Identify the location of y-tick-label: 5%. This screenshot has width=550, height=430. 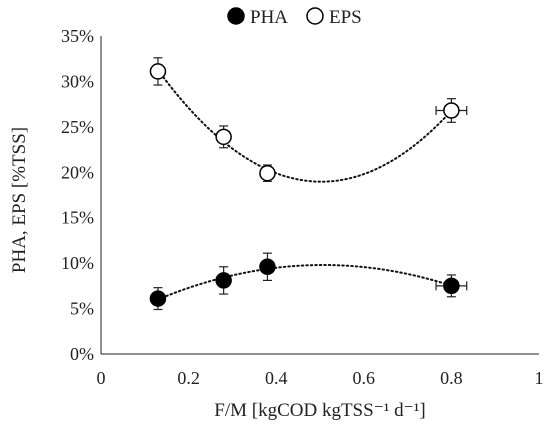
(82, 309).